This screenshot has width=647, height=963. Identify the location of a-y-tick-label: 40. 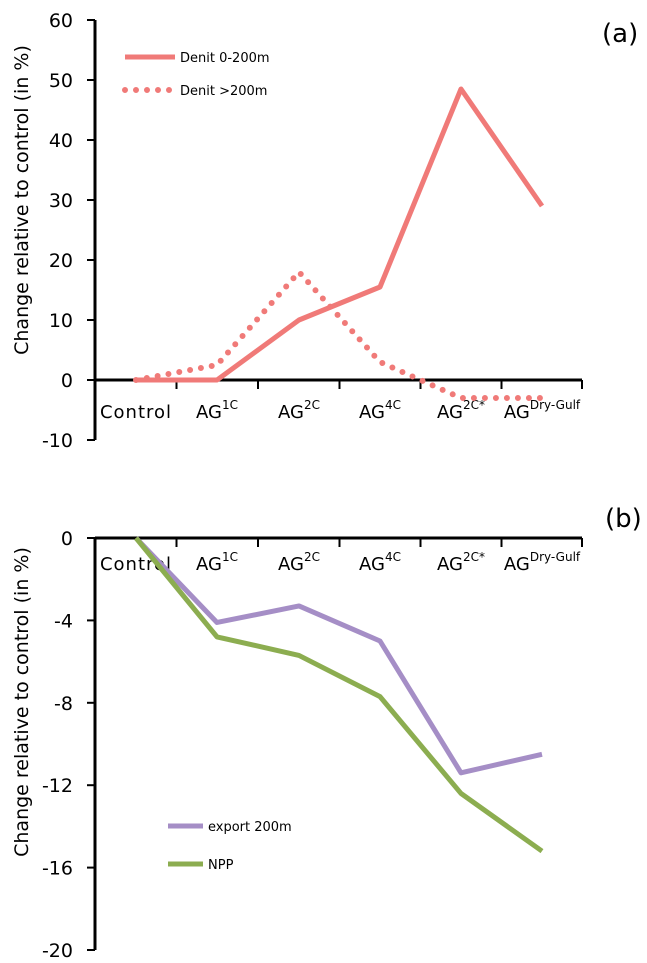
(61, 141).